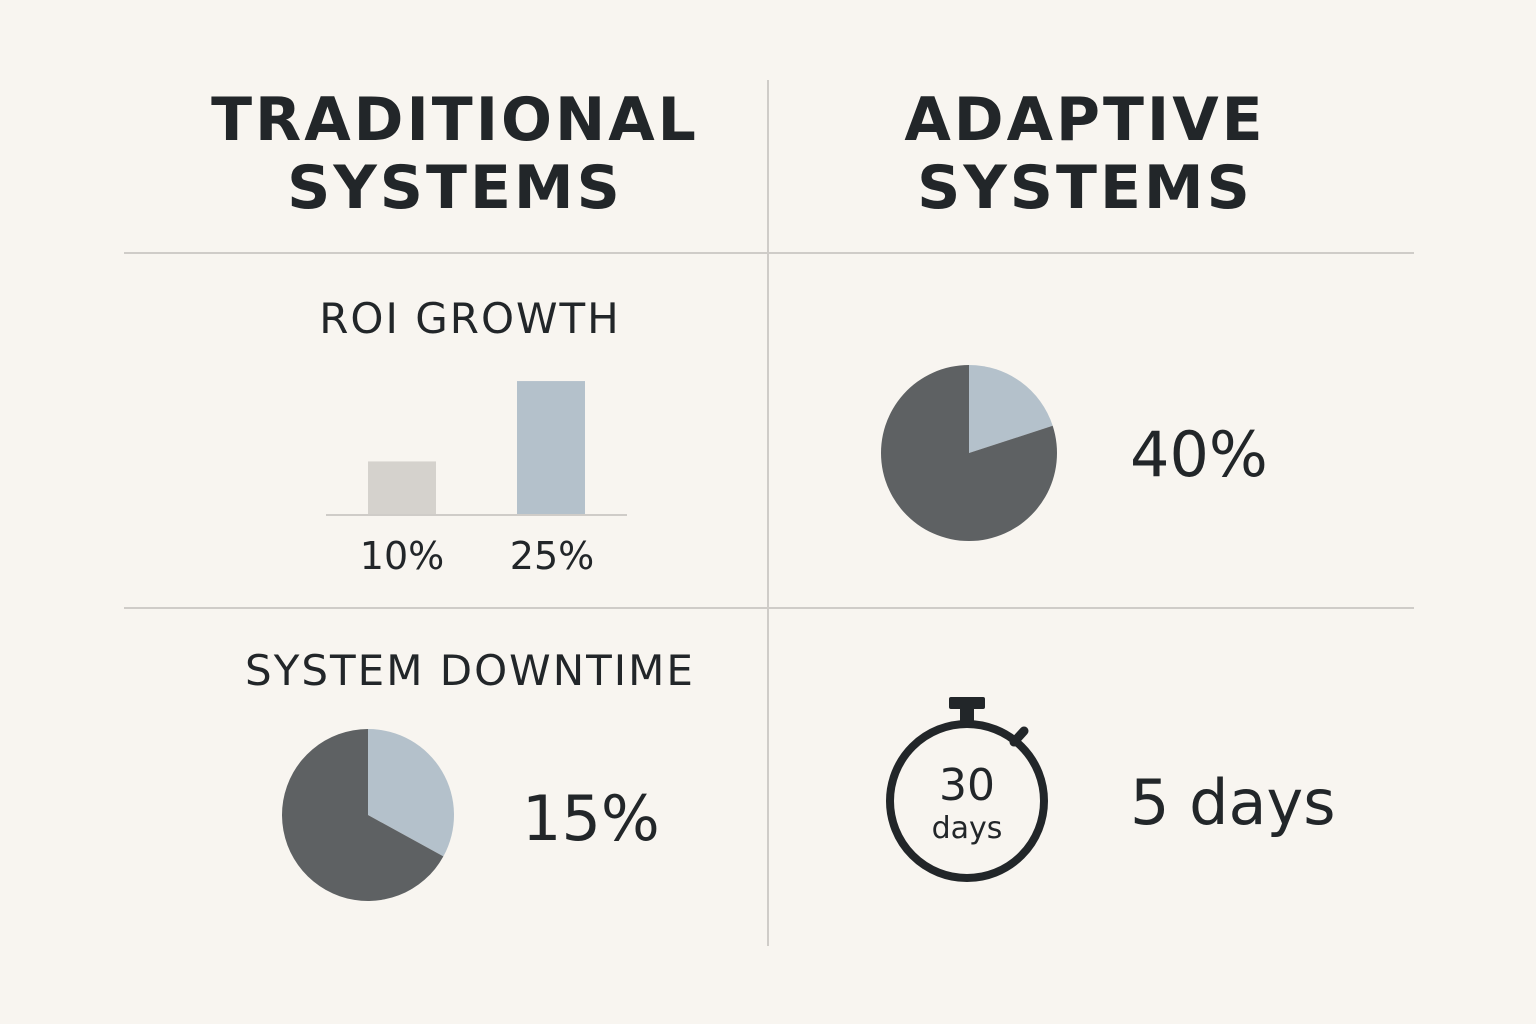 The height and width of the screenshot is (1024, 1536). Describe the element at coordinates (1199, 454) in the screenshot. I see `roi-adaptive-value: 40%` at that location.